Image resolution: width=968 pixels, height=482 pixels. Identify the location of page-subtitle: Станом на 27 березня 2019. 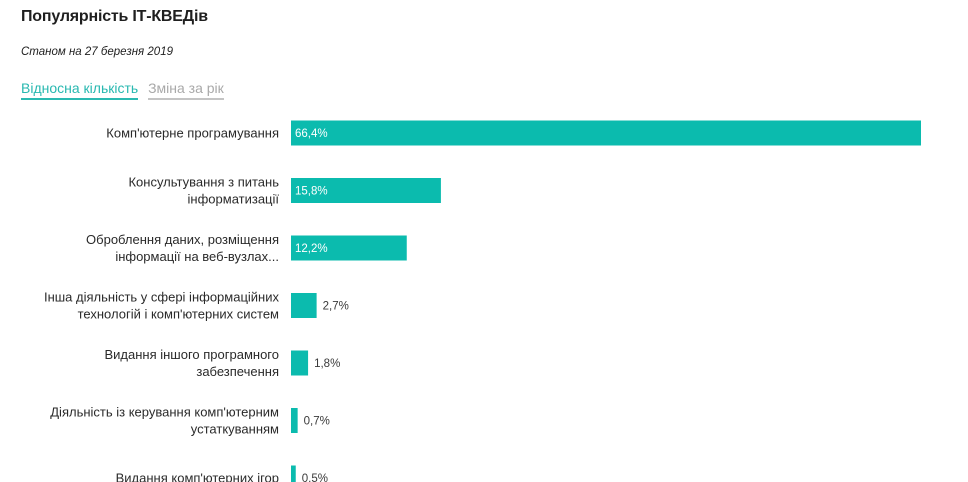
(97, 52).